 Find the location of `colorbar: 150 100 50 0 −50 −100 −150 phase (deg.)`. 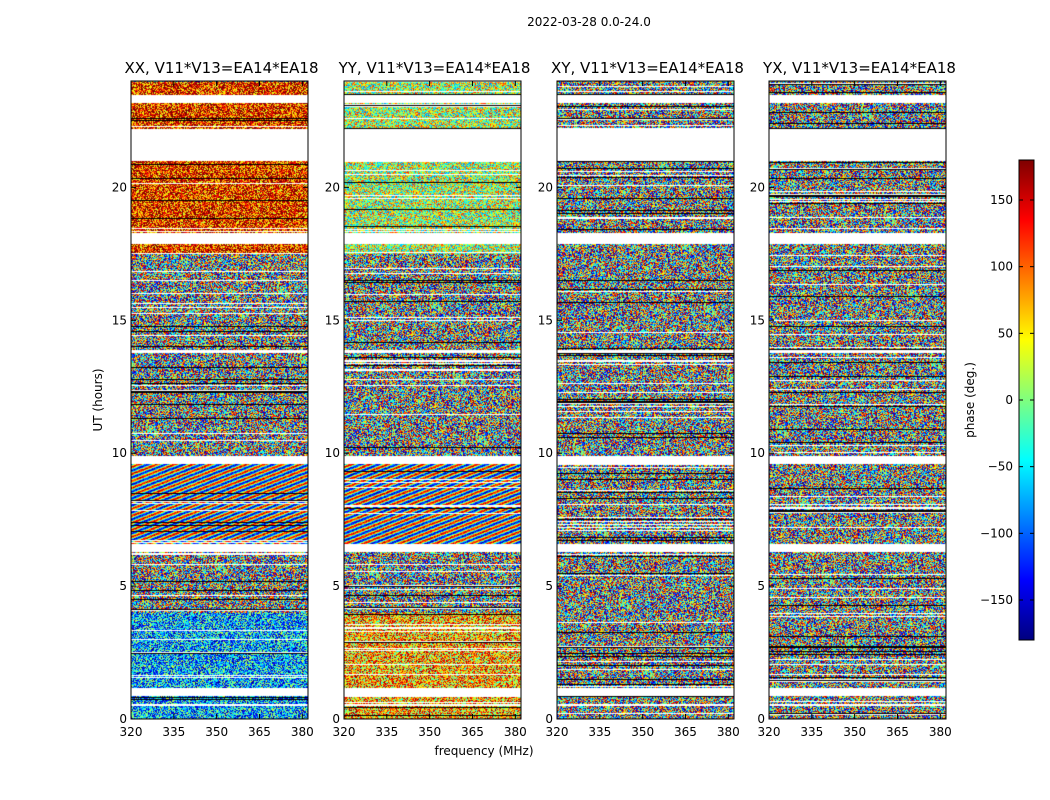

colorbar: 150 100 50 0 −50 −100 −150 phase (deg.) is located at coordinates (999, 400).